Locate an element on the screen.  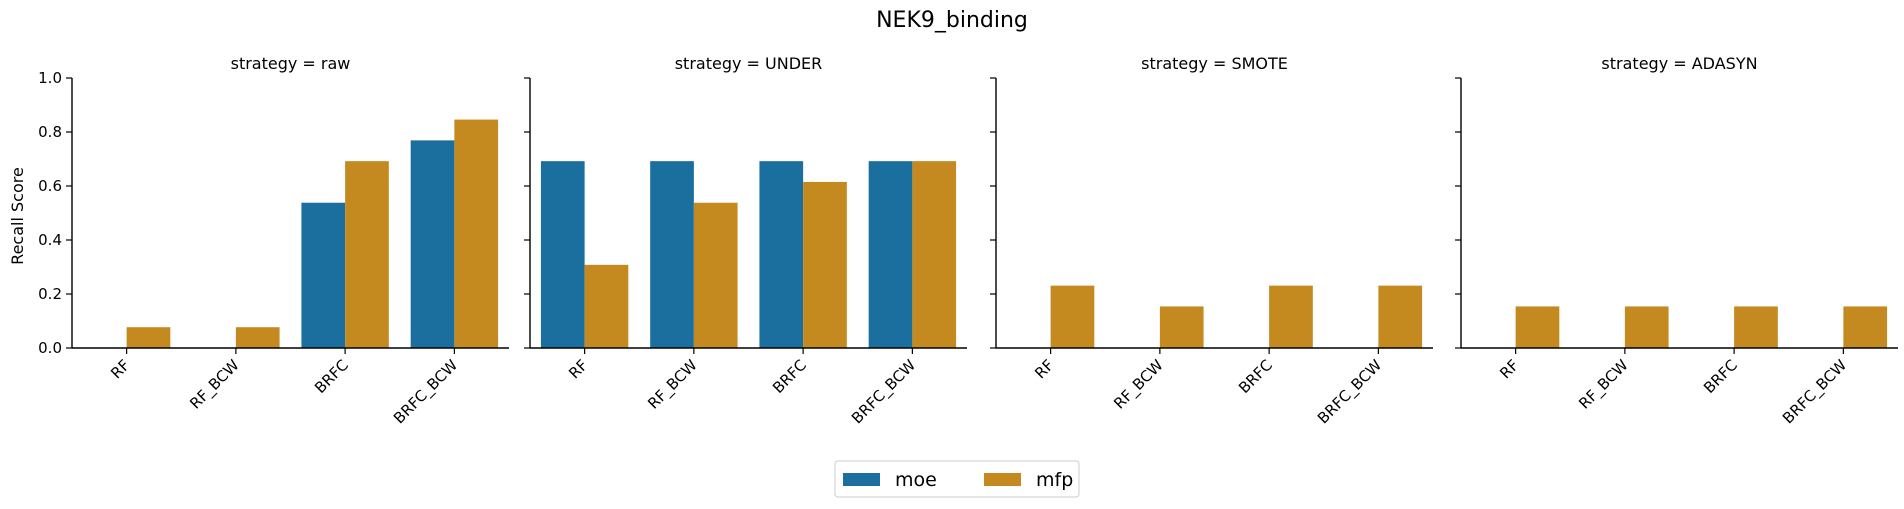
bar-moe-rf-bcw is located at coordinates (672, 254).